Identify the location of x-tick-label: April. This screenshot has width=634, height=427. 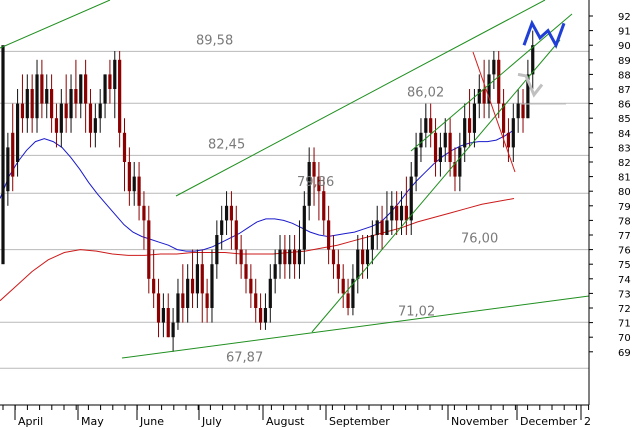
(30, 421).